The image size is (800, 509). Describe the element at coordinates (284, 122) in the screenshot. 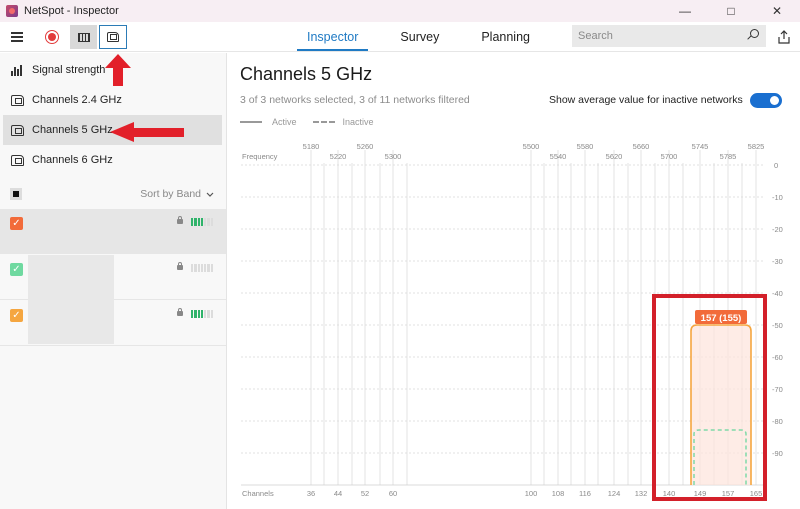

I see `legend-active: Active` at that location.